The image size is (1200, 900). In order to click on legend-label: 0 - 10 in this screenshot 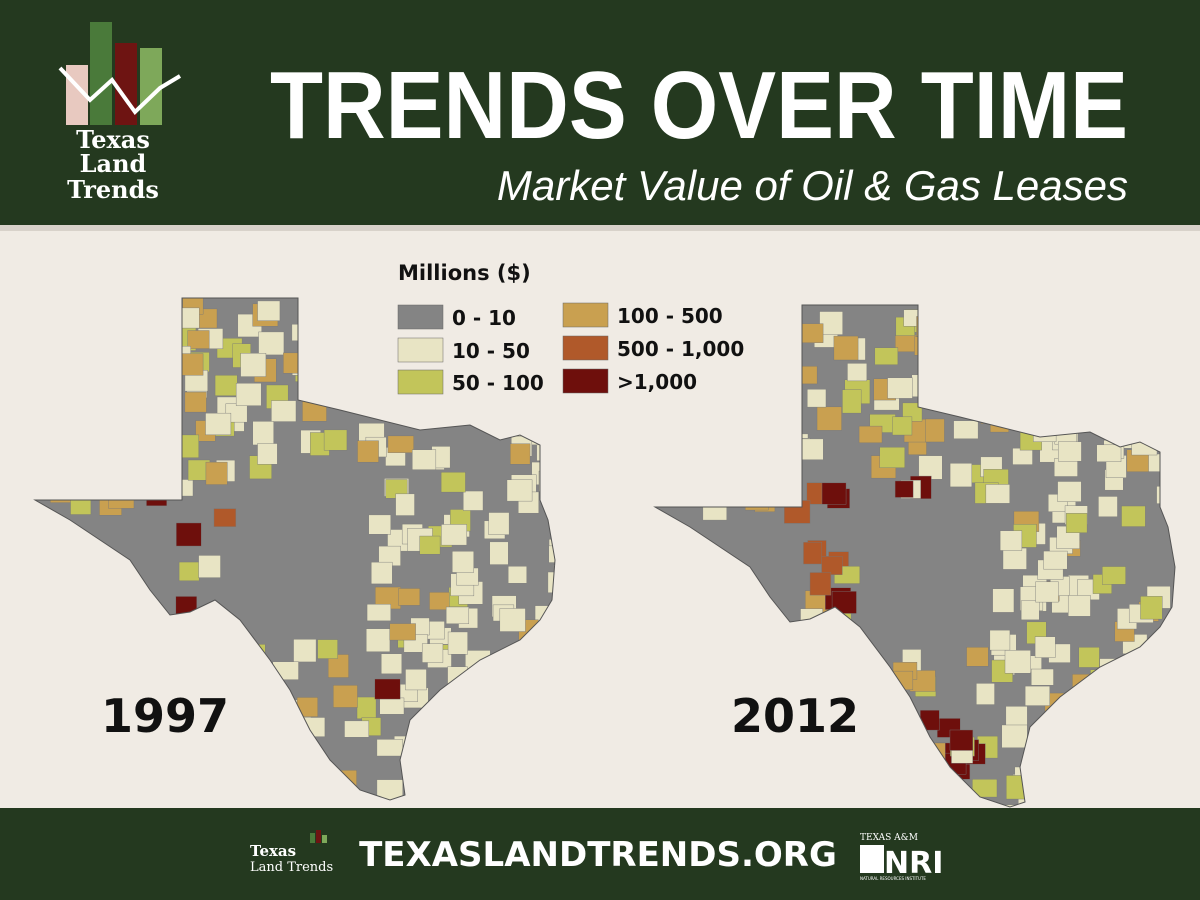, I will do `click(484, 318)`.